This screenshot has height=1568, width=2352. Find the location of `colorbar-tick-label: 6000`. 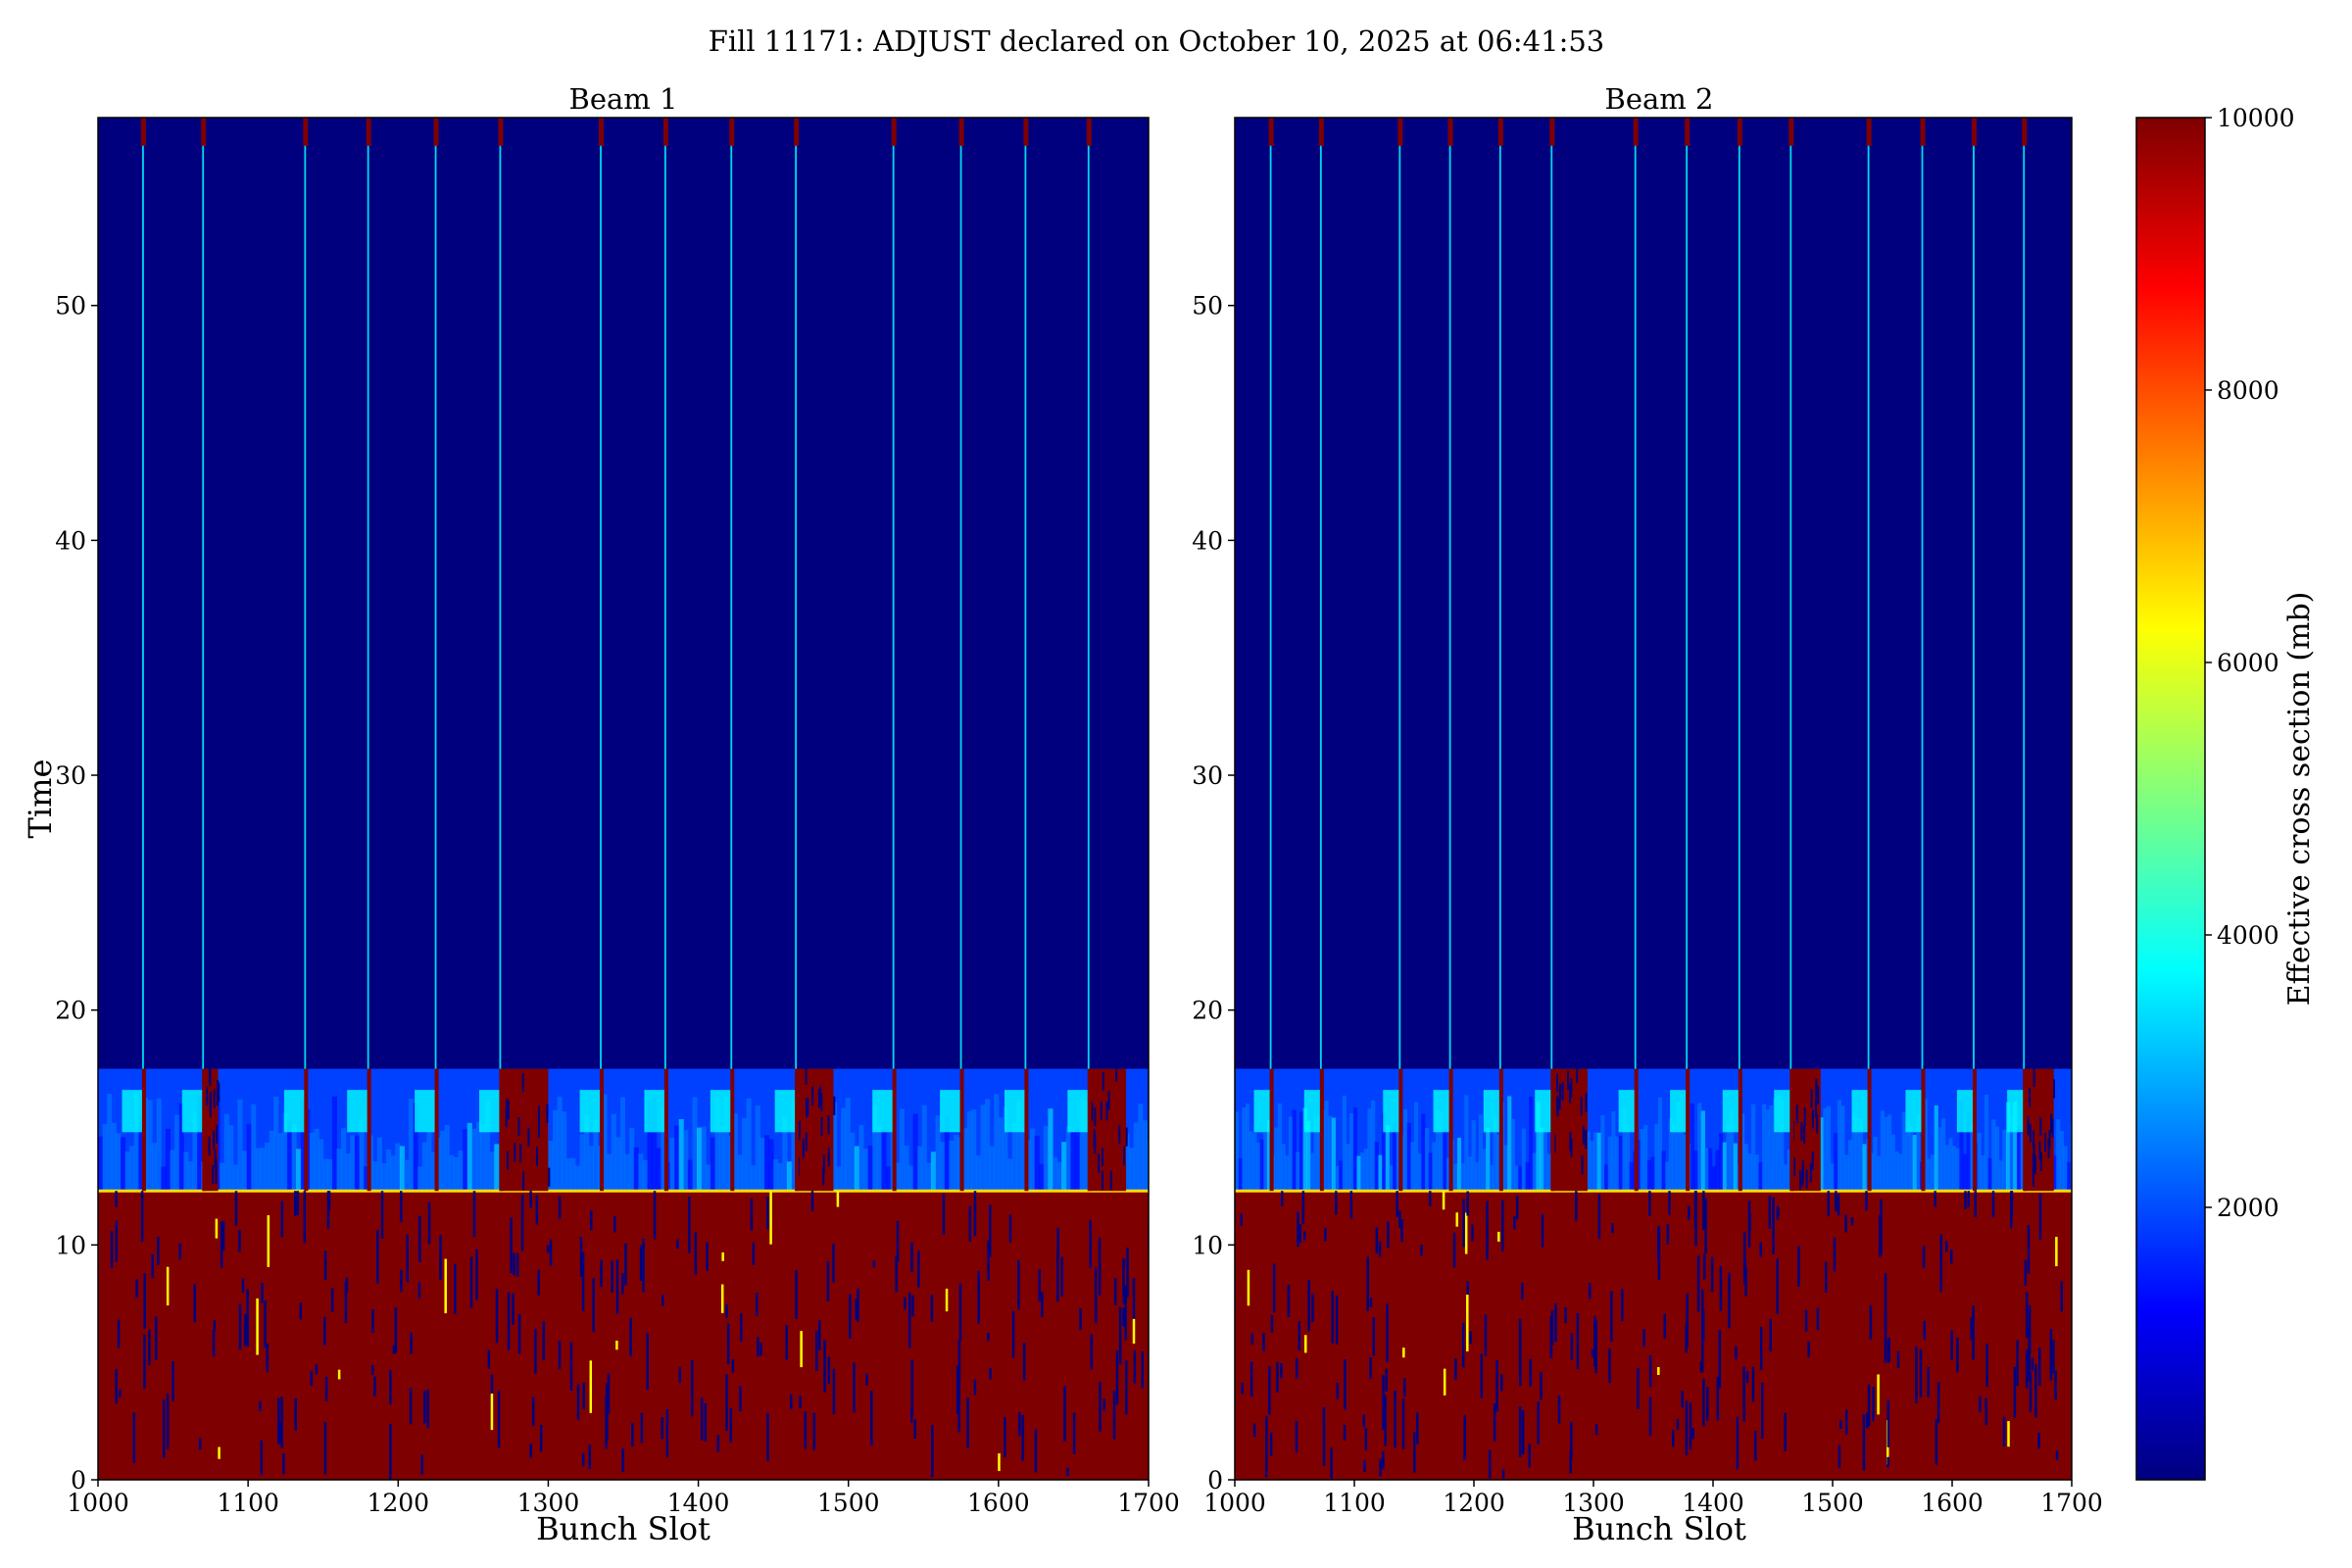

colorbar-tick-label: 6000 is located at coordinates (2248, 663).